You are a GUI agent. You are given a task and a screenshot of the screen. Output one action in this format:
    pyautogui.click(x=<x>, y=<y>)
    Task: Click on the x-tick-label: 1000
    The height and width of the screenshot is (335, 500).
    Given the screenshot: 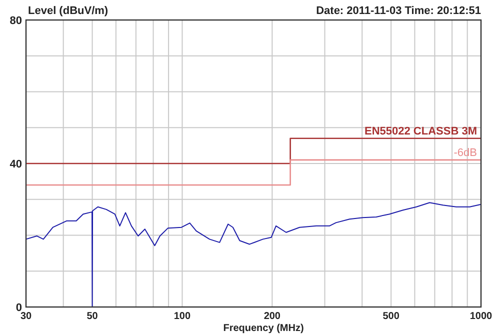 What is the action you would take?
    pyautogui.click(x=481, y=316)
    